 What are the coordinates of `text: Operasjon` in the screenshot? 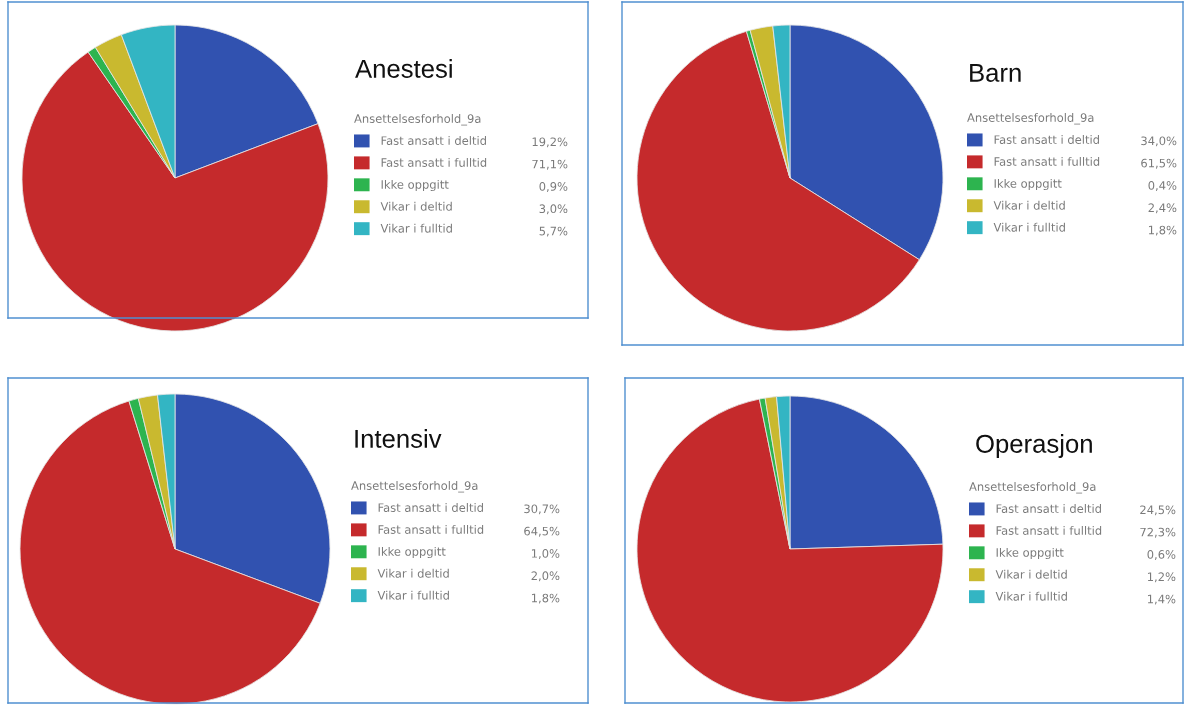 It's located at (1034, 446).